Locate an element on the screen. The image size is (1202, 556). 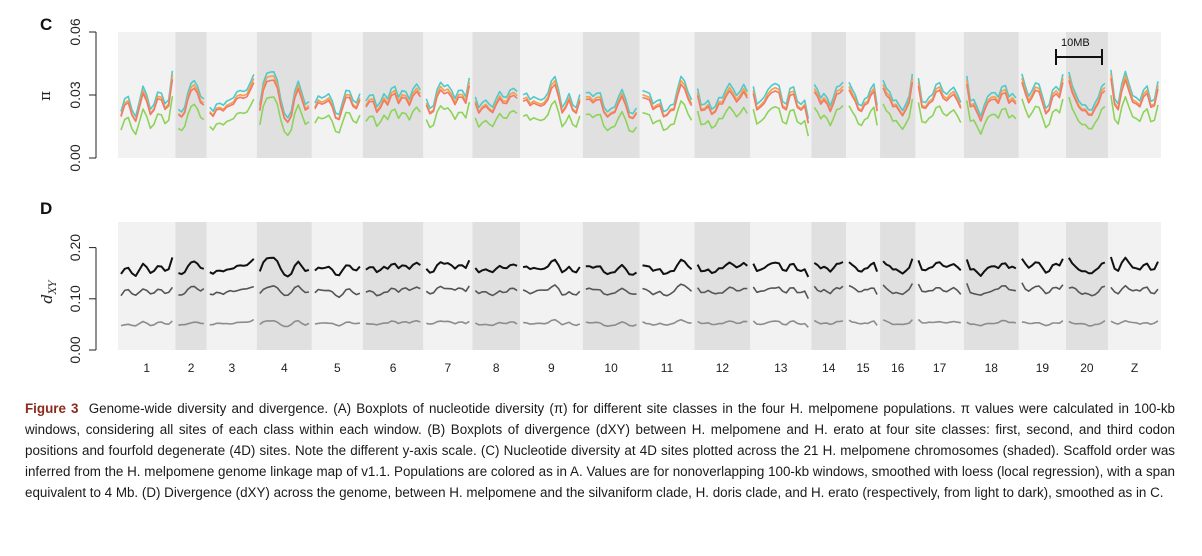
scale-bar: 10MB is located at coordinates (1079, 51).